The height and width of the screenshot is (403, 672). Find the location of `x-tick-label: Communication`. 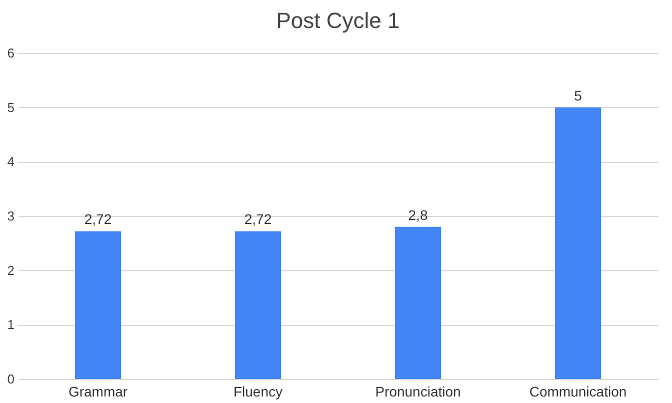

x-tick-label: Communication is located at coordinates (578, 392).